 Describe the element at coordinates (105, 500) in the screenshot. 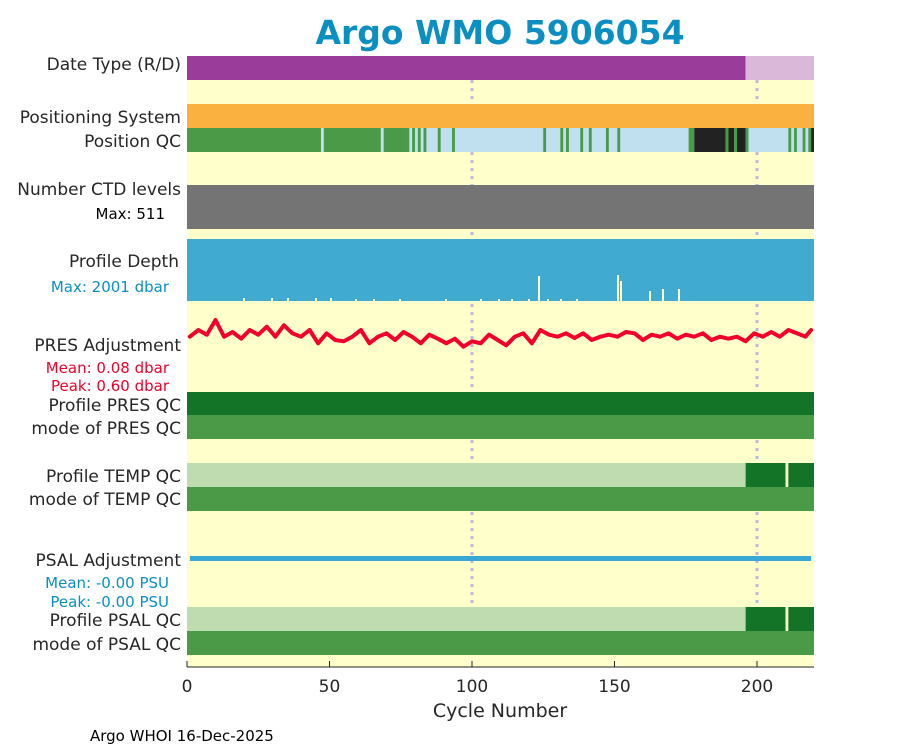

I see `label-mode-temp-qc: mode of TEMP QC` at that location.